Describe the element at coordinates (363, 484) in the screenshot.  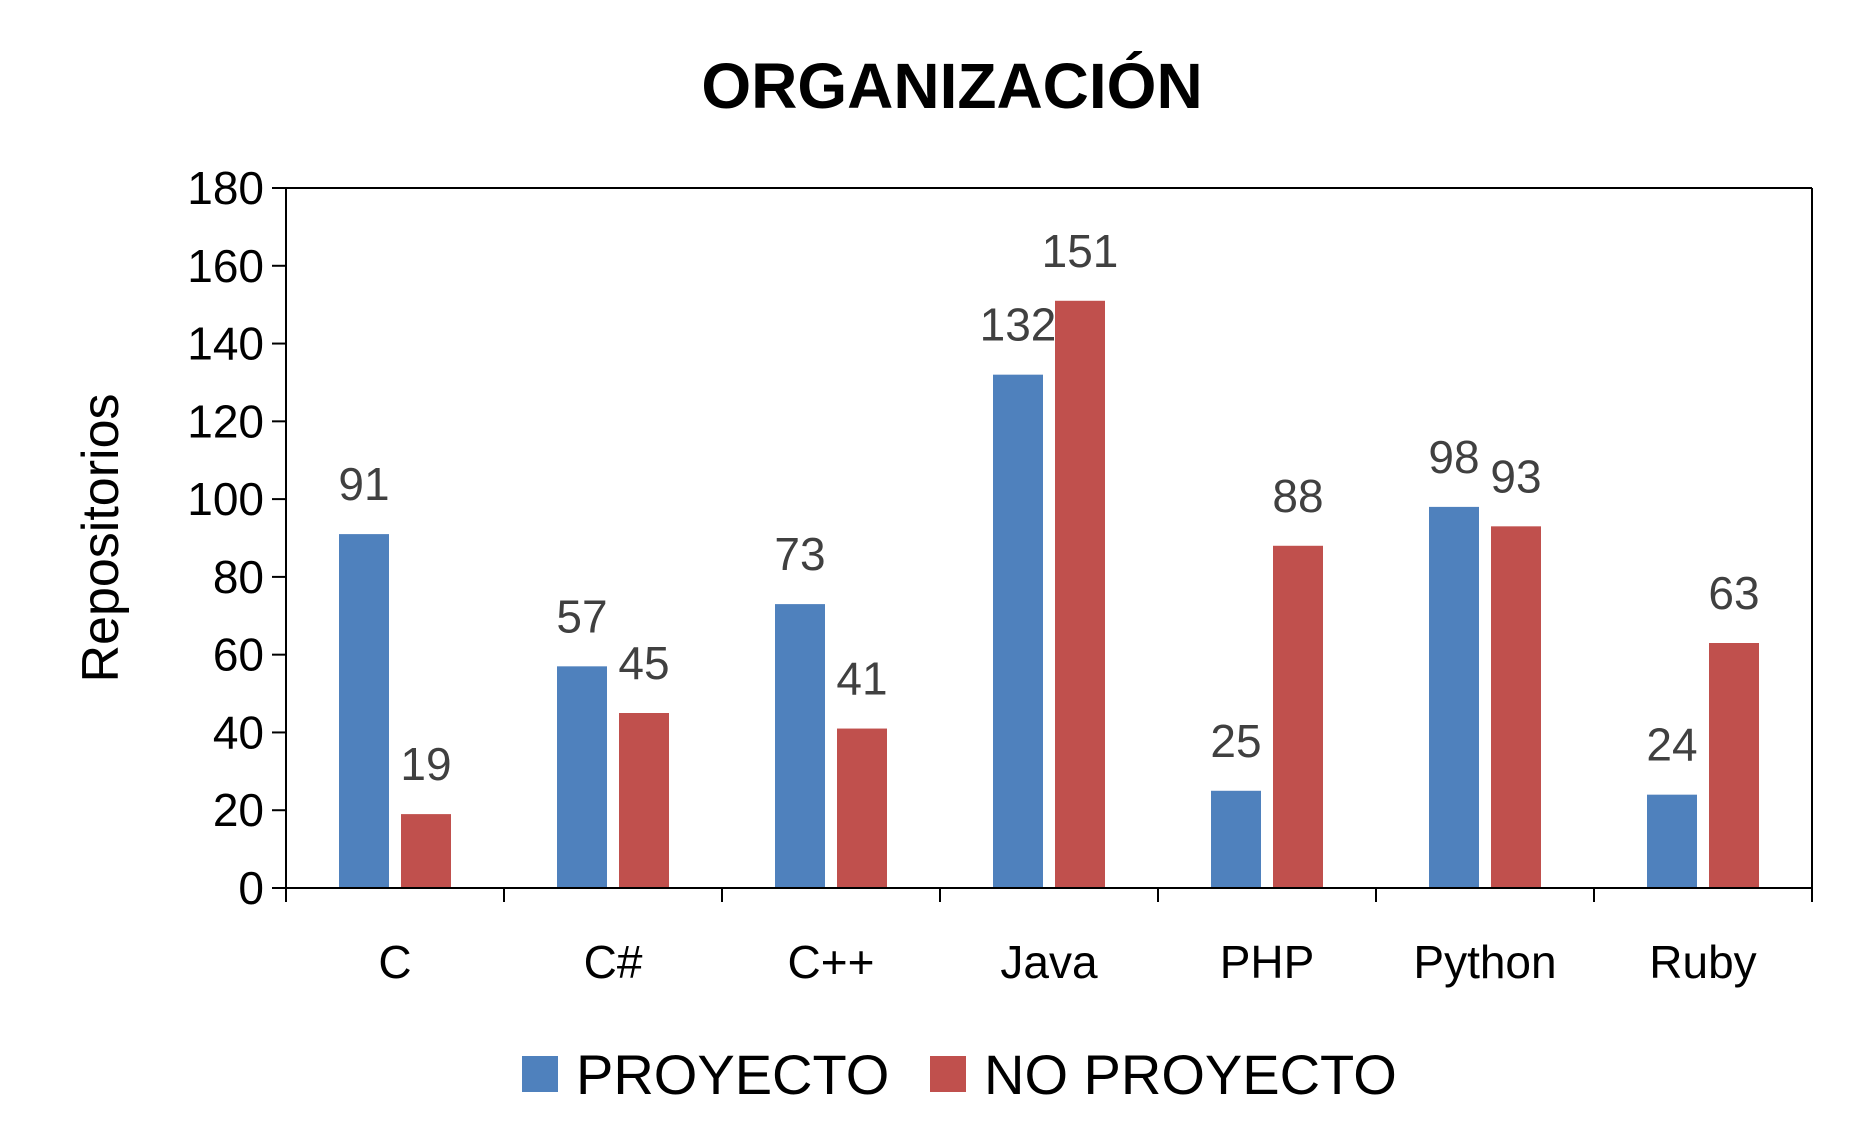
I see `data-label-0-0: 91` at that location.